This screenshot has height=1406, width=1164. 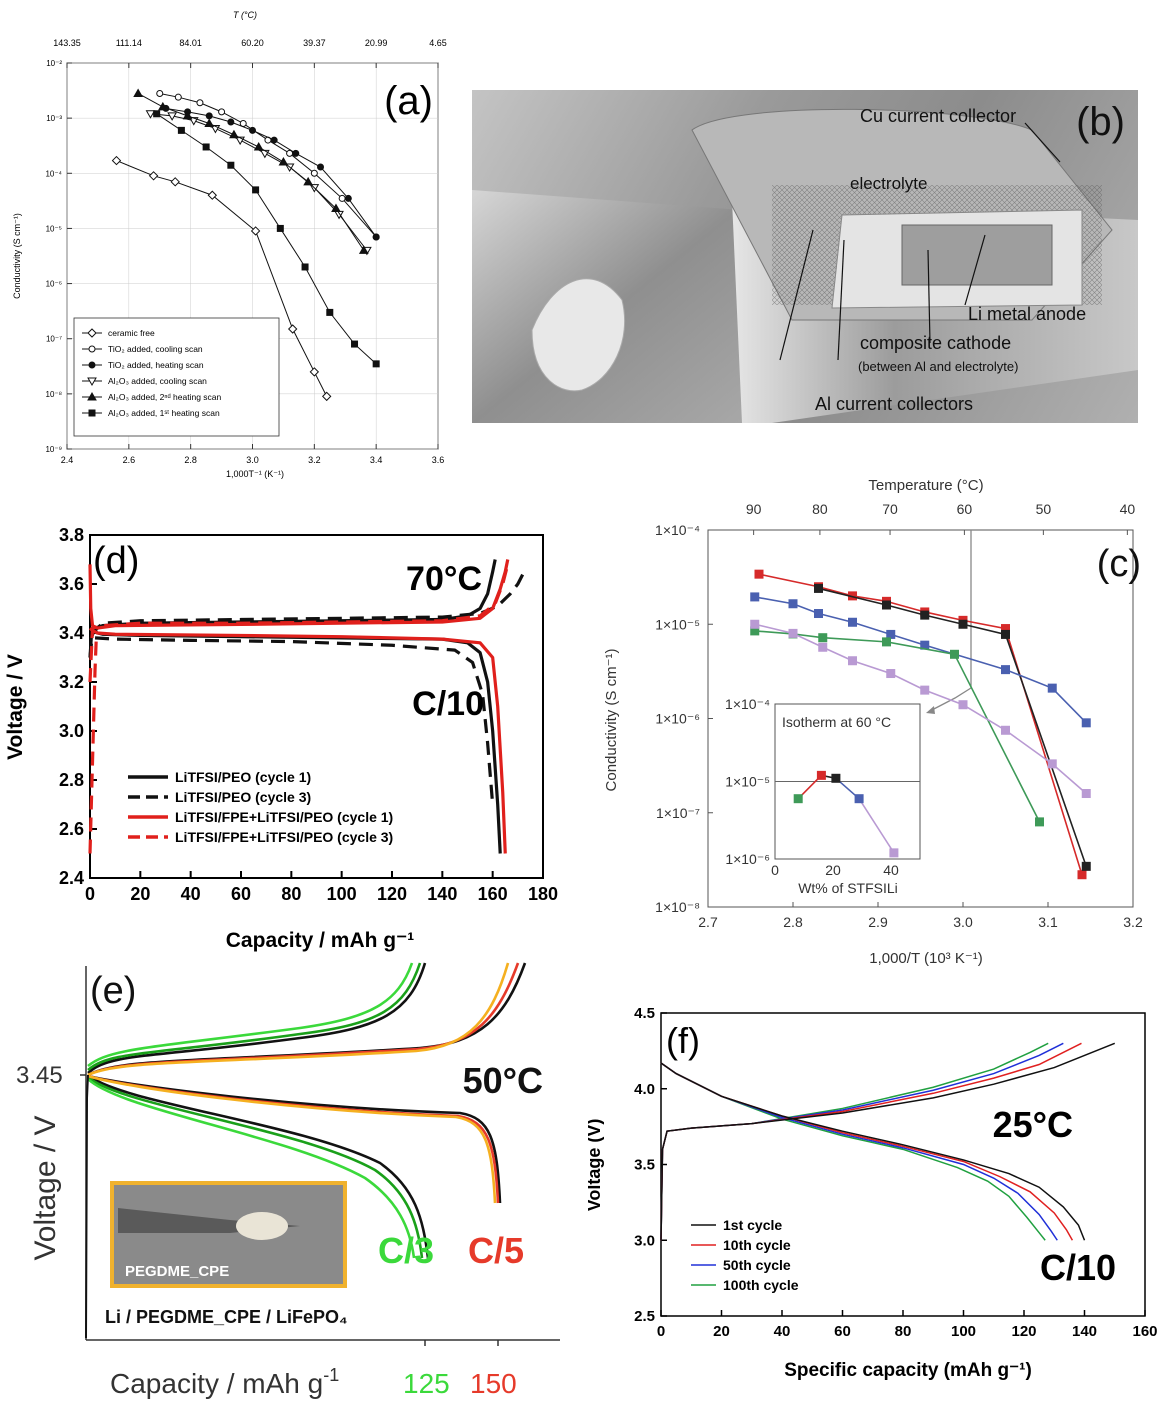 What do you see at coordinates (15, 707) in the screenshot?
I see `panel-d-y-label: Voltage / V` at bounding box center [15, 707].